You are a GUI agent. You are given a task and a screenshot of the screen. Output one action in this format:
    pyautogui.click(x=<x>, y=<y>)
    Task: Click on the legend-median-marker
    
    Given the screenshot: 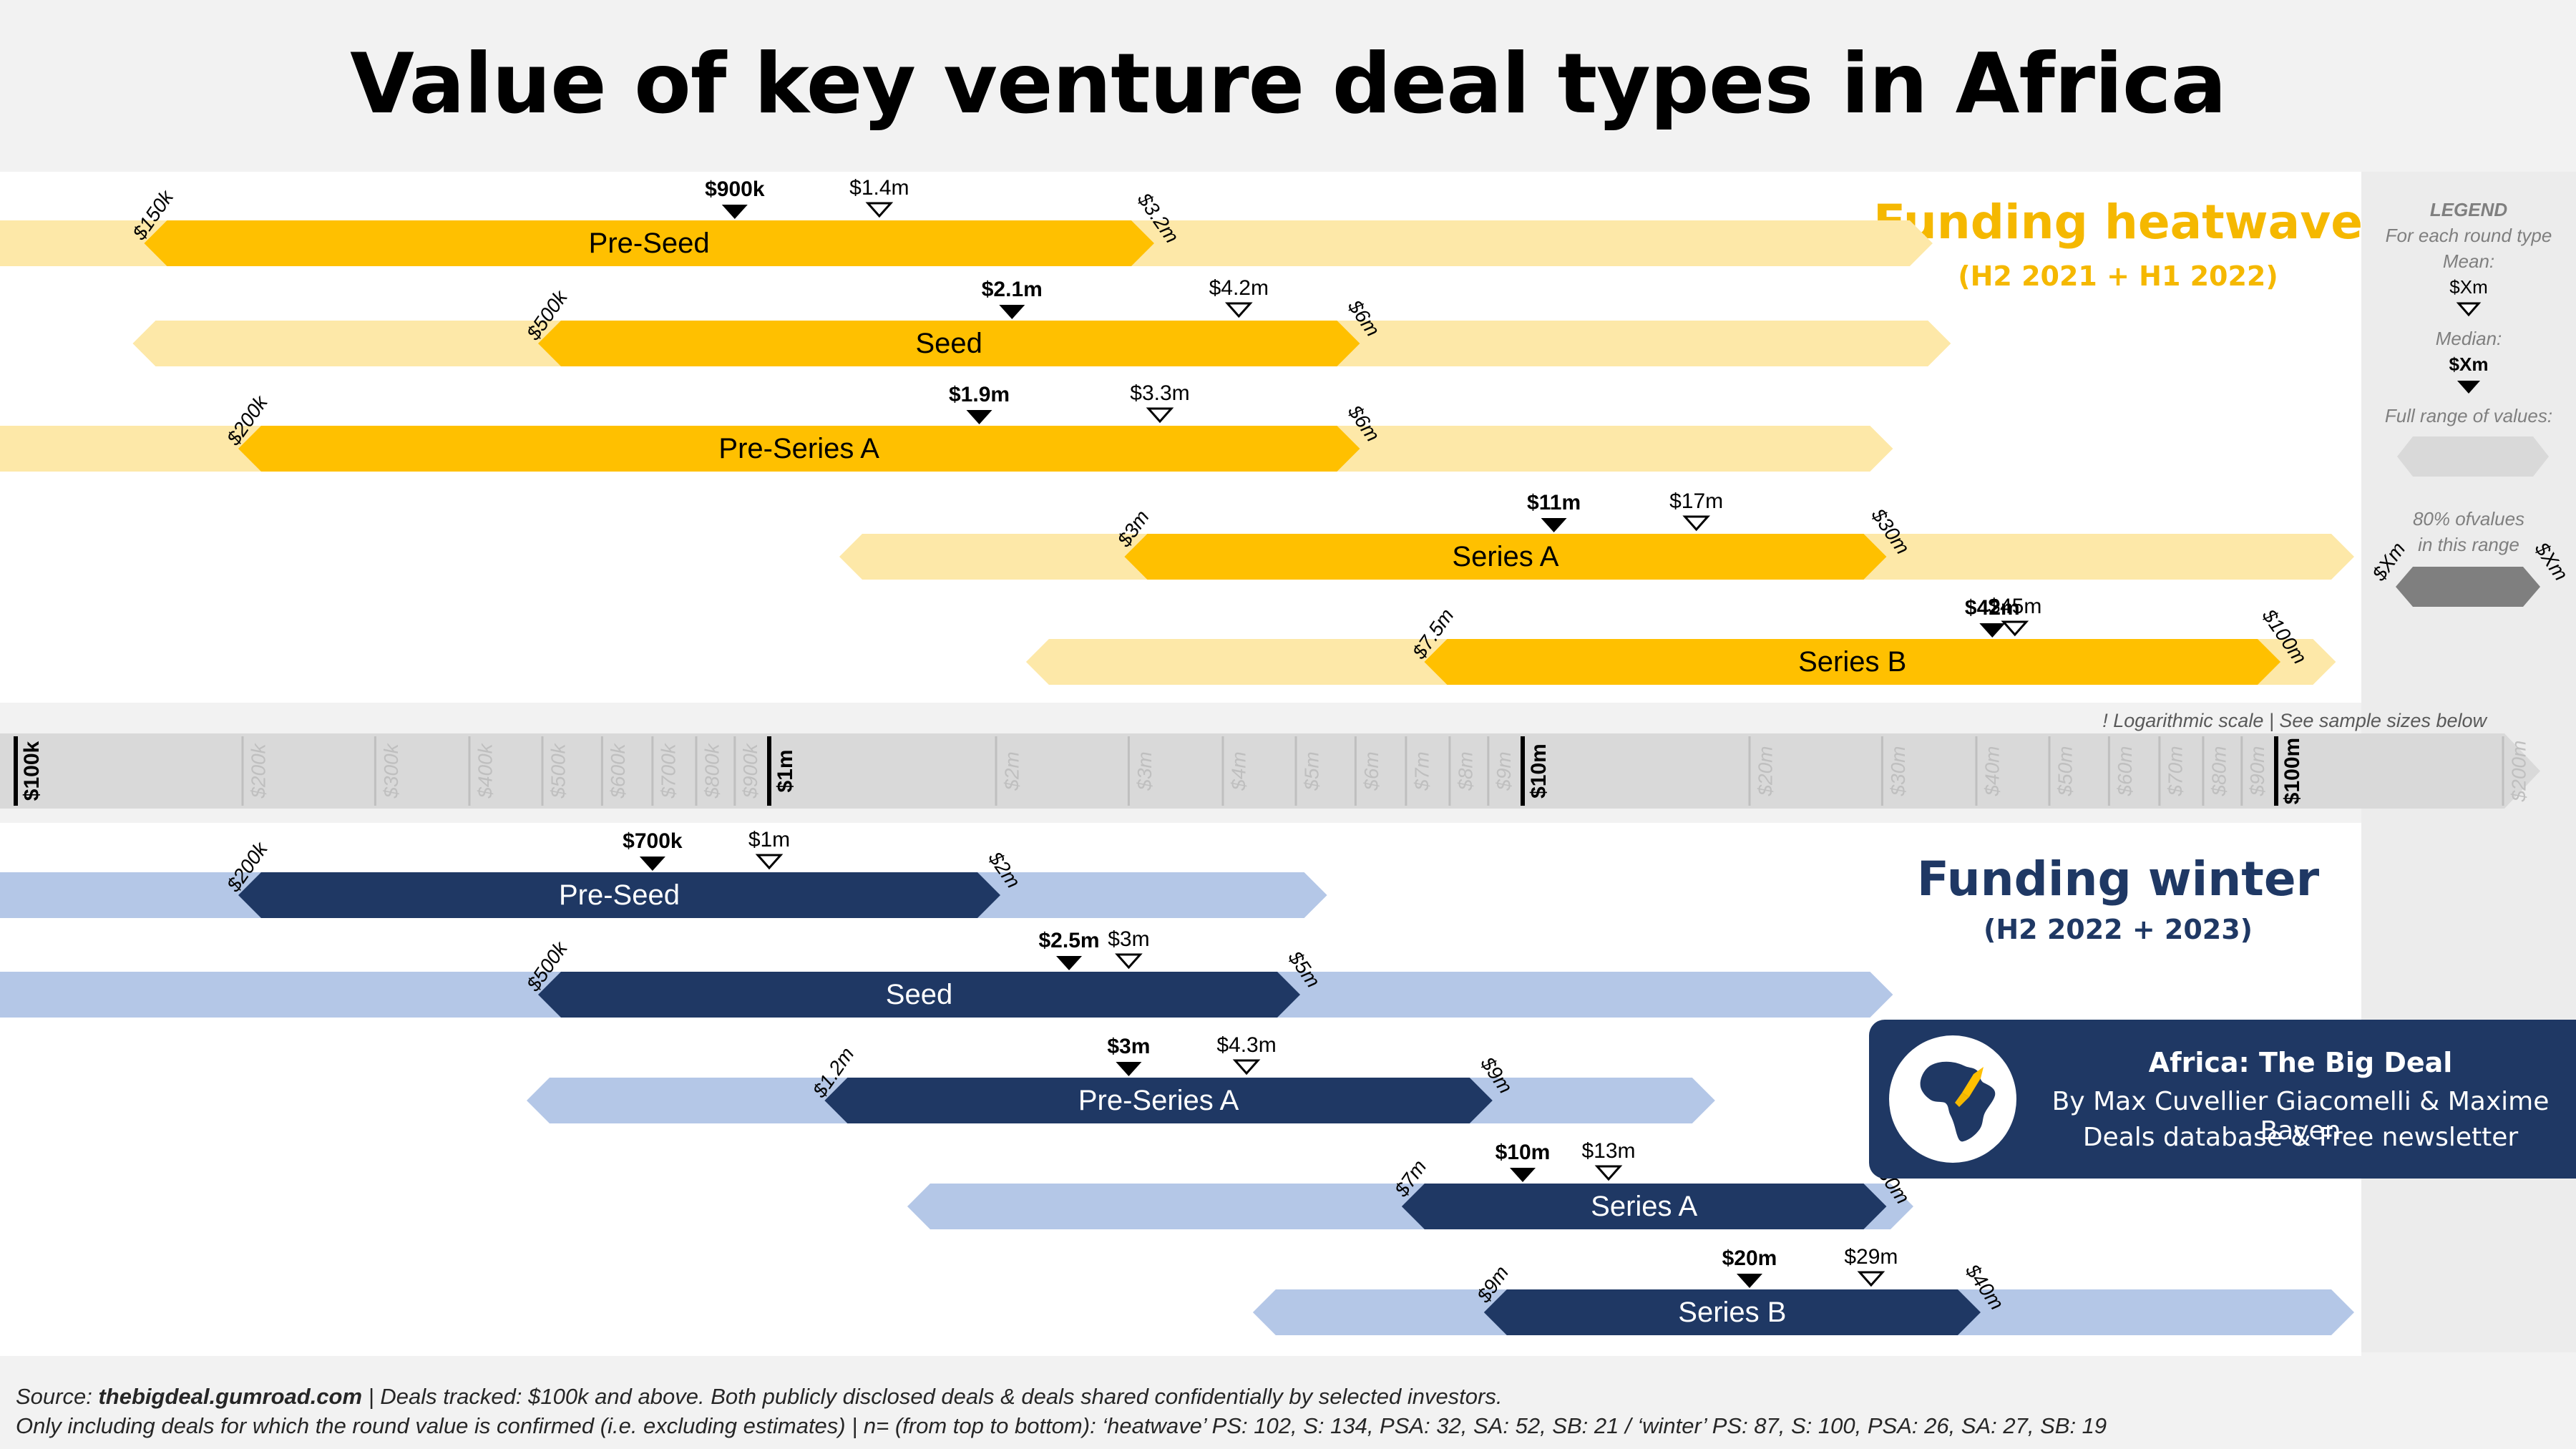 What is the action you would take?
    pyautogui.click(x=2468, y=387)
    